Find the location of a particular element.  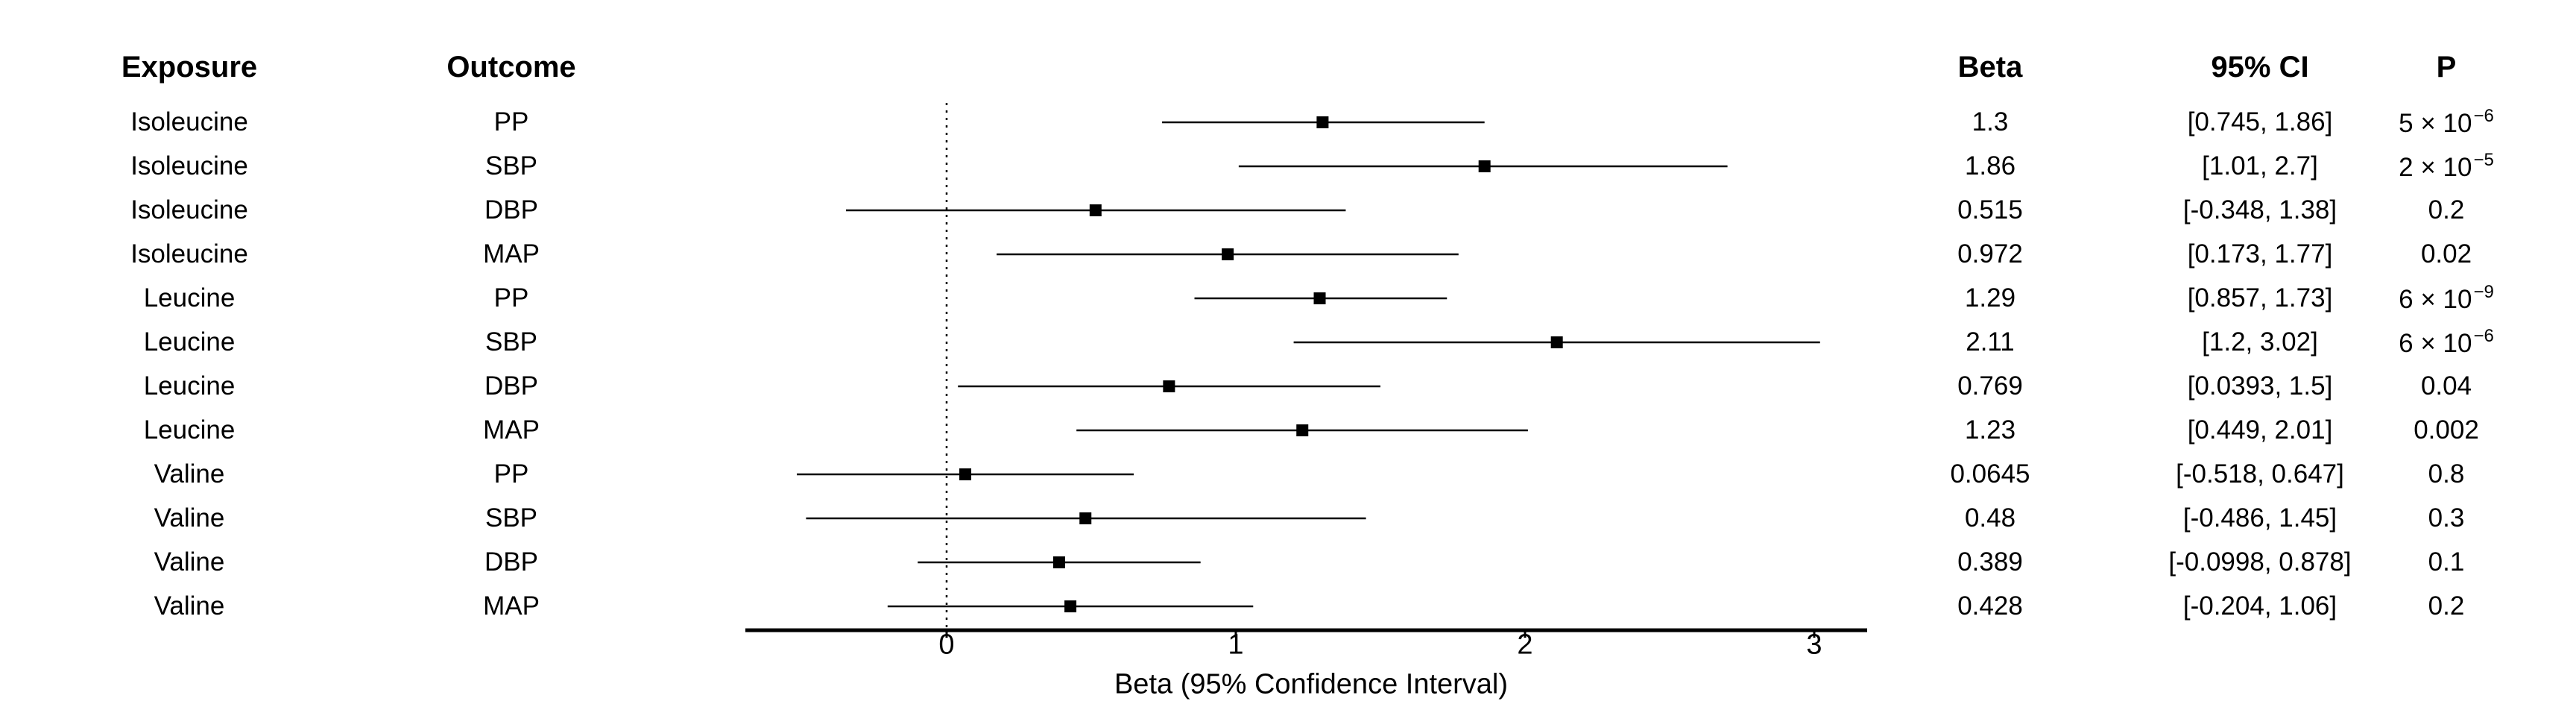

row-p-value: 2 × 10⁻⁵ is located at coordinates (2446, 166).